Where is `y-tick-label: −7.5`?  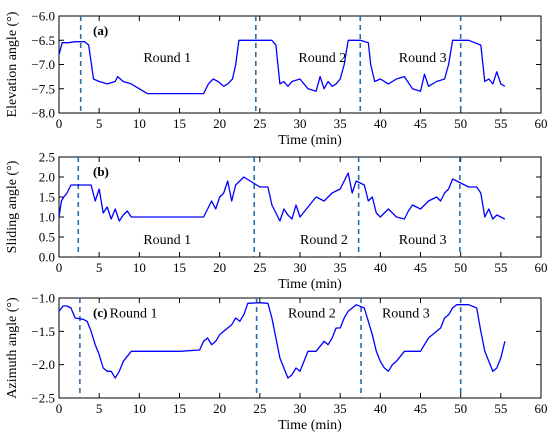 y-tick-label: −7.5 is located at coordinates (43, 88).